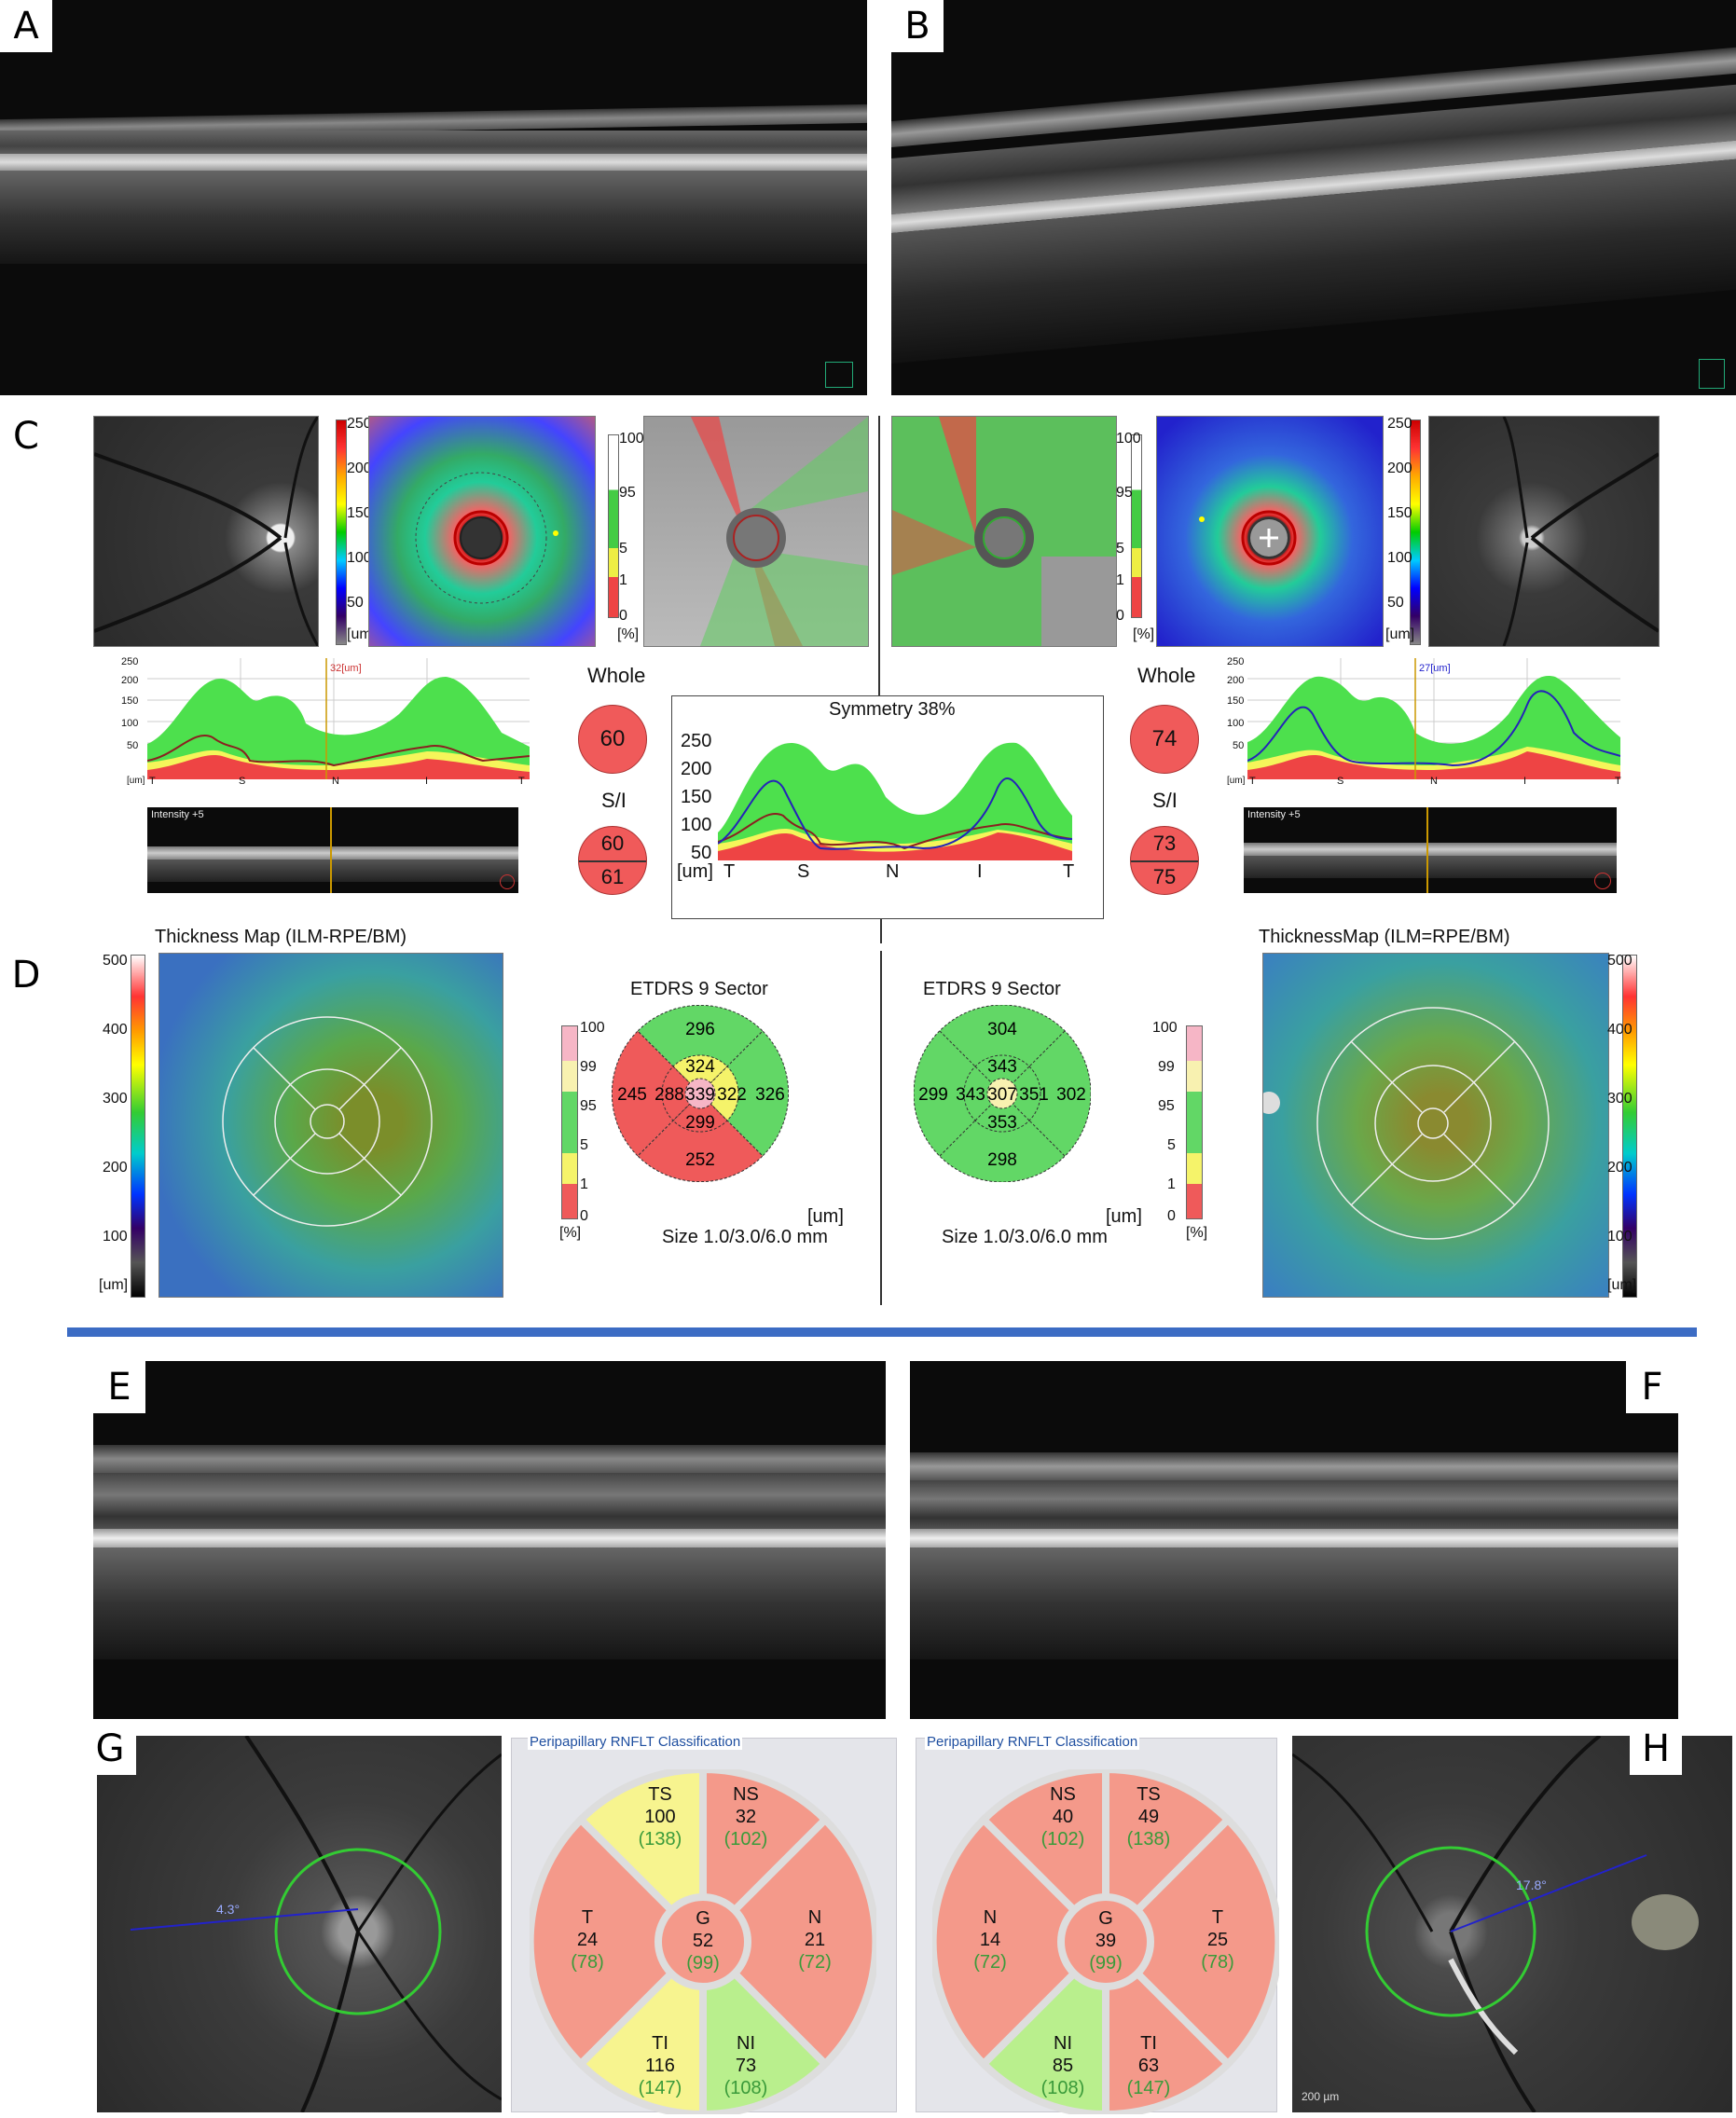 The image size is (1736, 2118). Describe the element at coordinates (110, 1749) in the screenshot. I see `panel-label-g: G` at that location.